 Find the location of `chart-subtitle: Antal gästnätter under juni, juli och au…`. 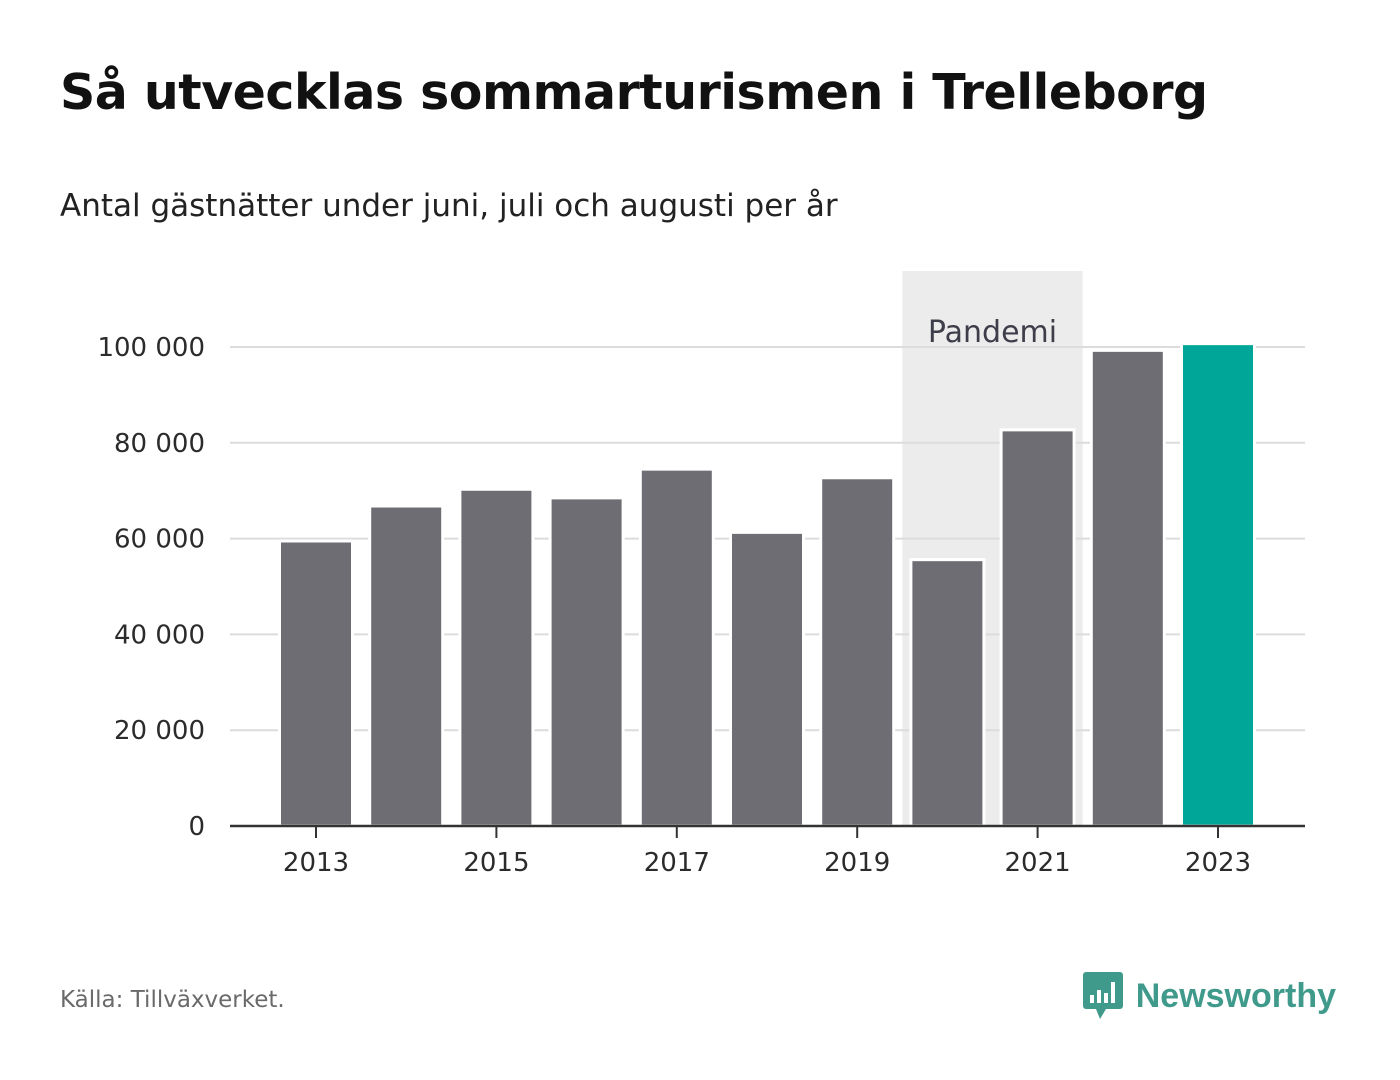

chart-subtitle: Antal gästnätter under juni, juli och au… is located at coordinates (449, 206).